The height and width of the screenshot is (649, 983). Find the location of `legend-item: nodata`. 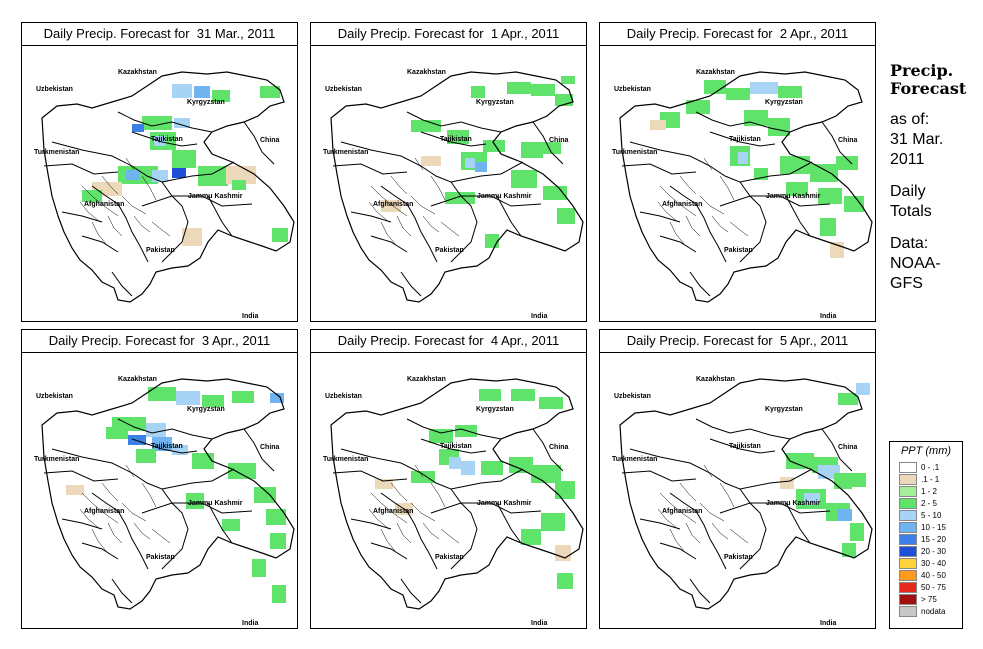

legend-item: nodata is located at coordinates (926, 611).